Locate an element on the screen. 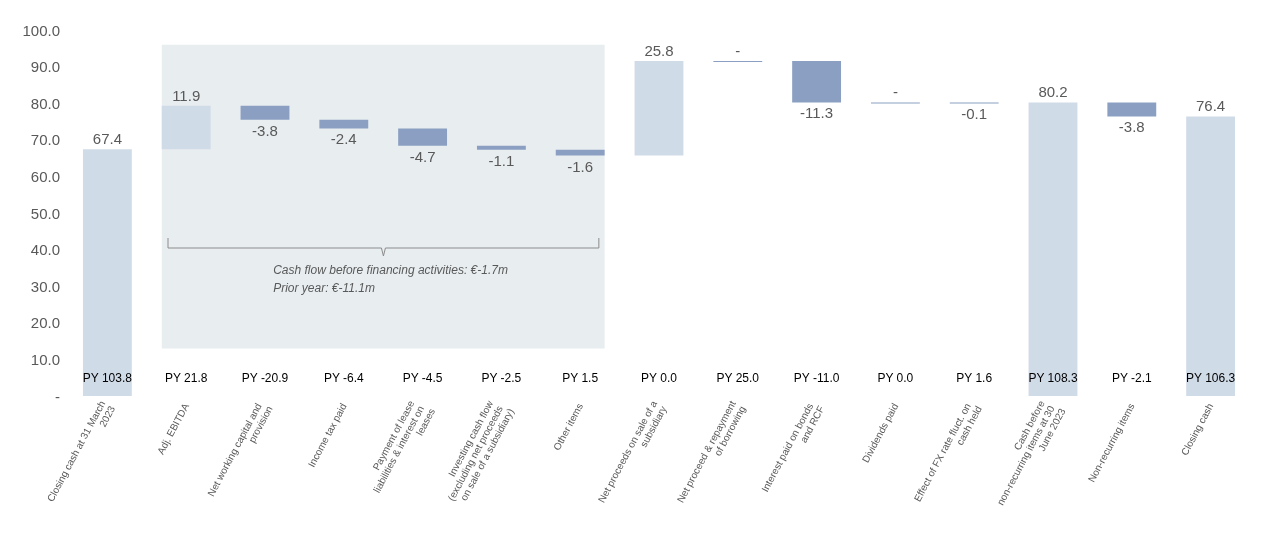 This screenshot has height=554, width=1269. annotation: PY 1.5 is located at coordinates (580, 378).